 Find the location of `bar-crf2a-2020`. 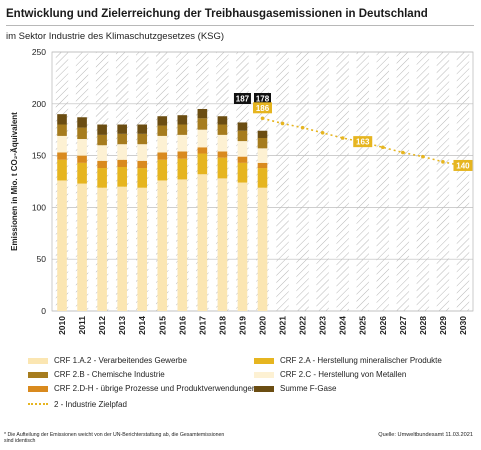

bar-crf2a-2020 is located at coordinates (262, 178).